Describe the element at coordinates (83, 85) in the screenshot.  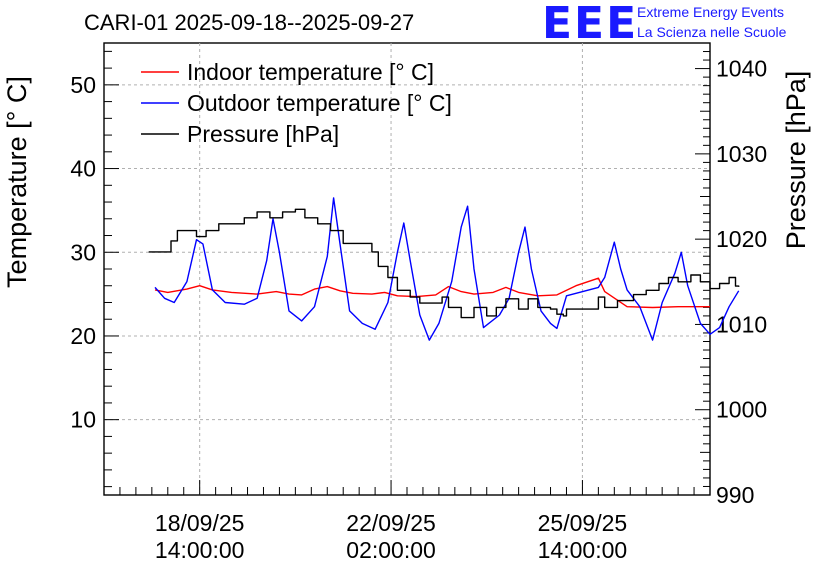
I see `y-tick-label: 50` at that location.